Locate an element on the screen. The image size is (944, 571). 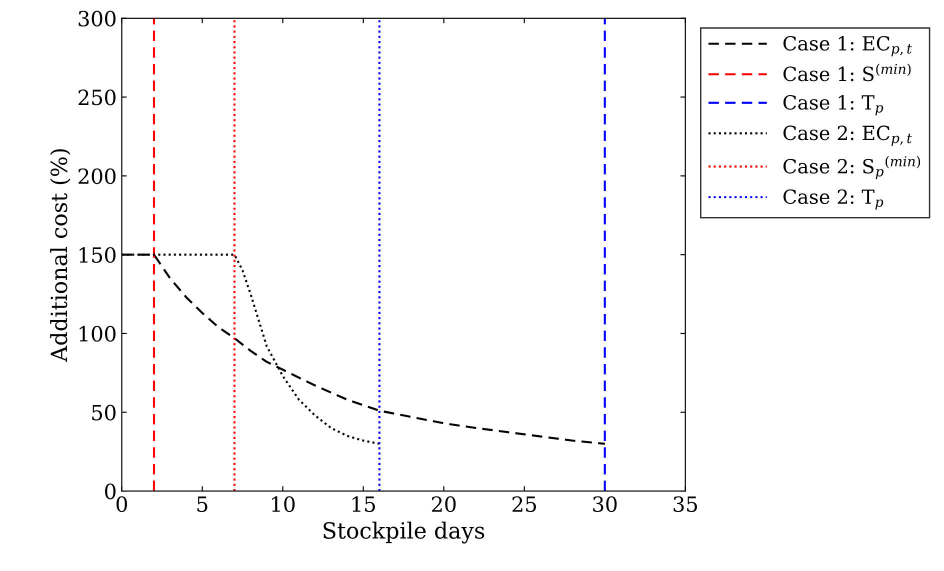
y-tick-label: 200 is located at coordinates (97, 176).